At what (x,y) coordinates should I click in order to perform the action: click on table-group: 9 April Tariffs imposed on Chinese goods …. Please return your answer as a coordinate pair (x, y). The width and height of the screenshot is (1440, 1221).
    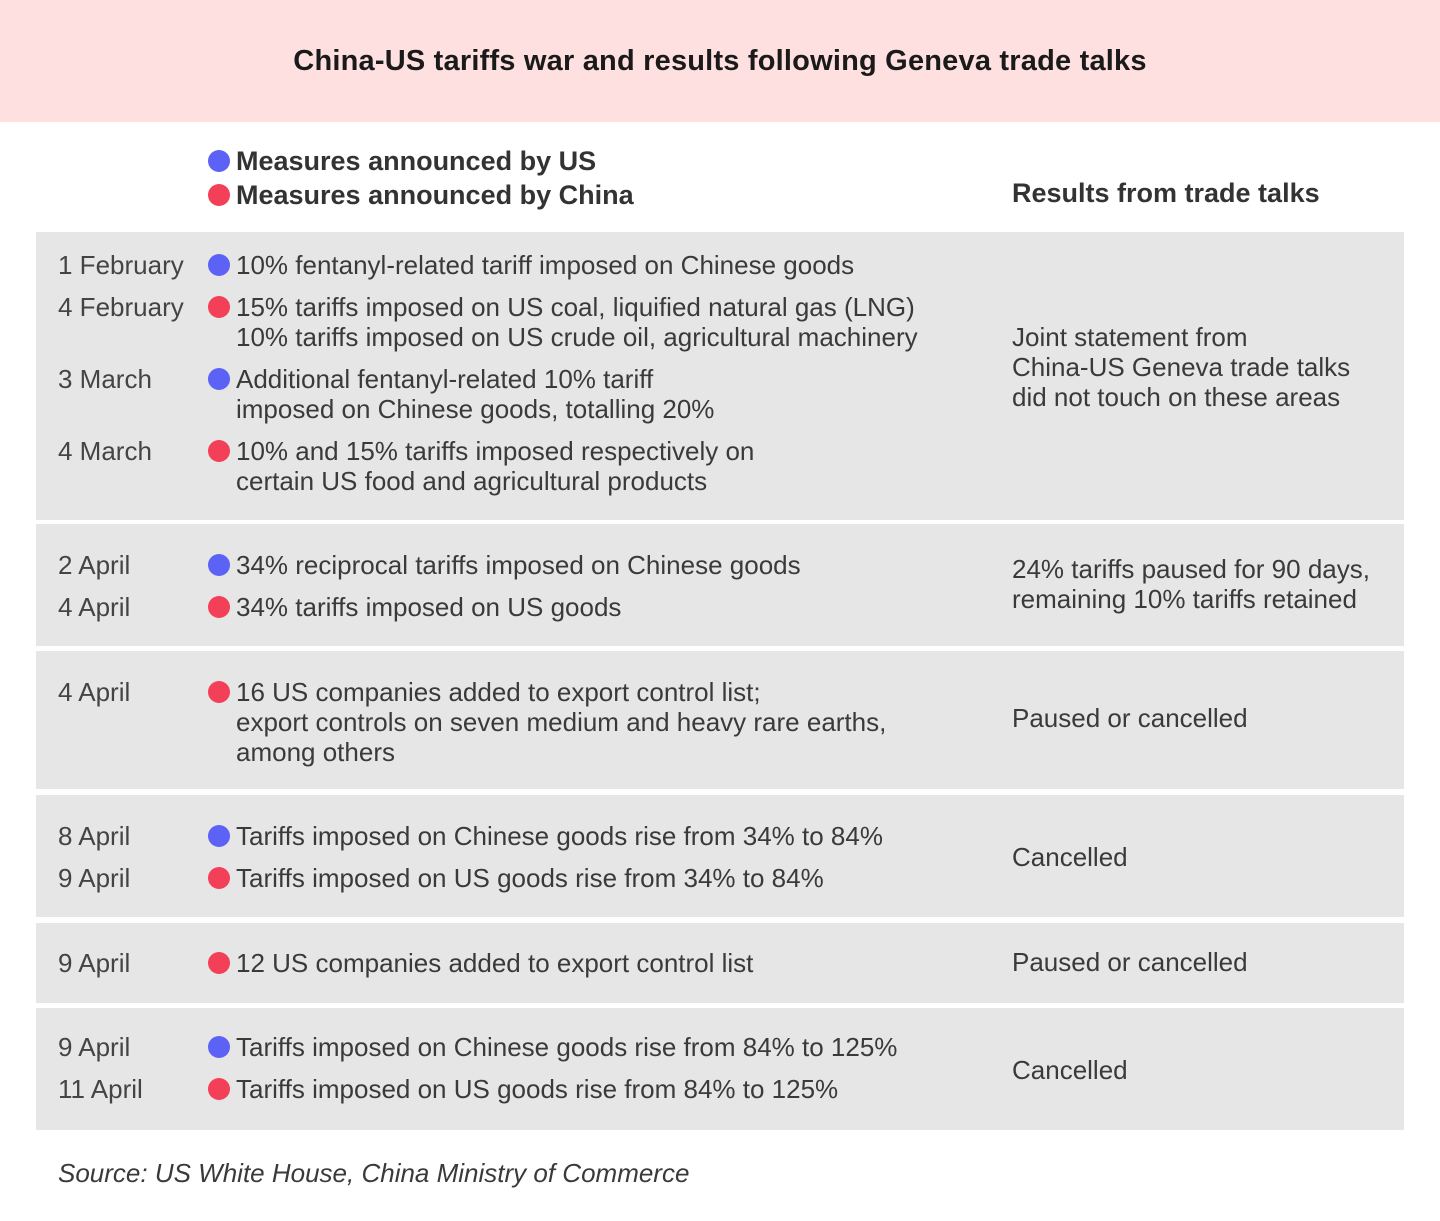
    Looking at the image, I should click on (720, 1069).